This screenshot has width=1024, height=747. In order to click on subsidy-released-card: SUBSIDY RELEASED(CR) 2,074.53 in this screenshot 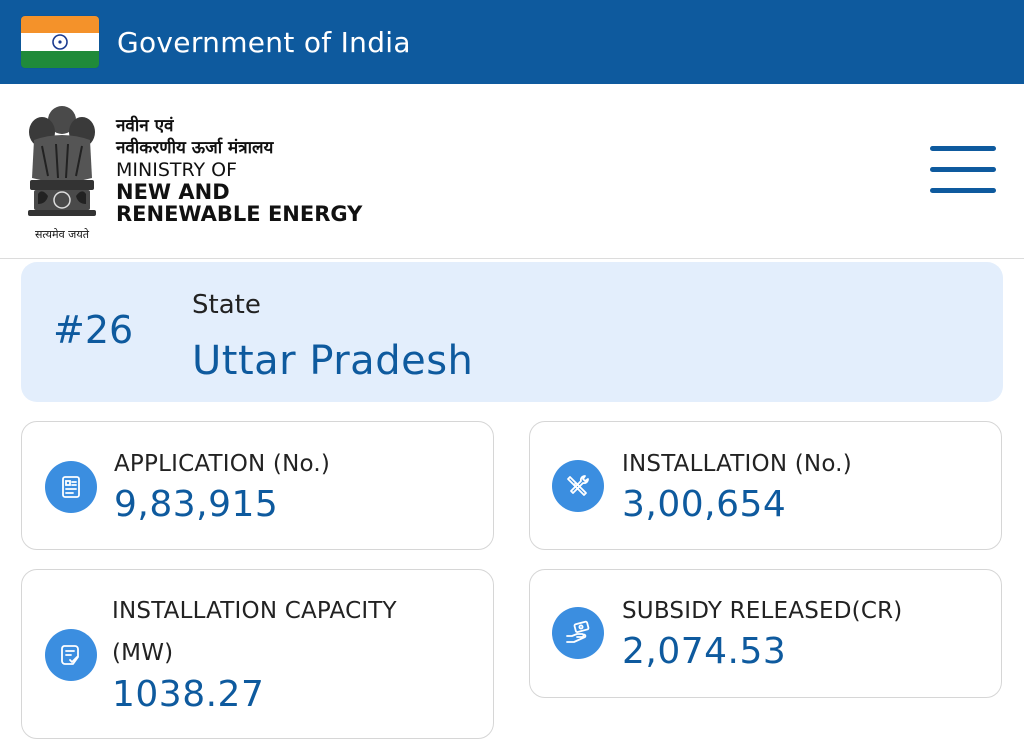, I will do `click(765, 633)`.